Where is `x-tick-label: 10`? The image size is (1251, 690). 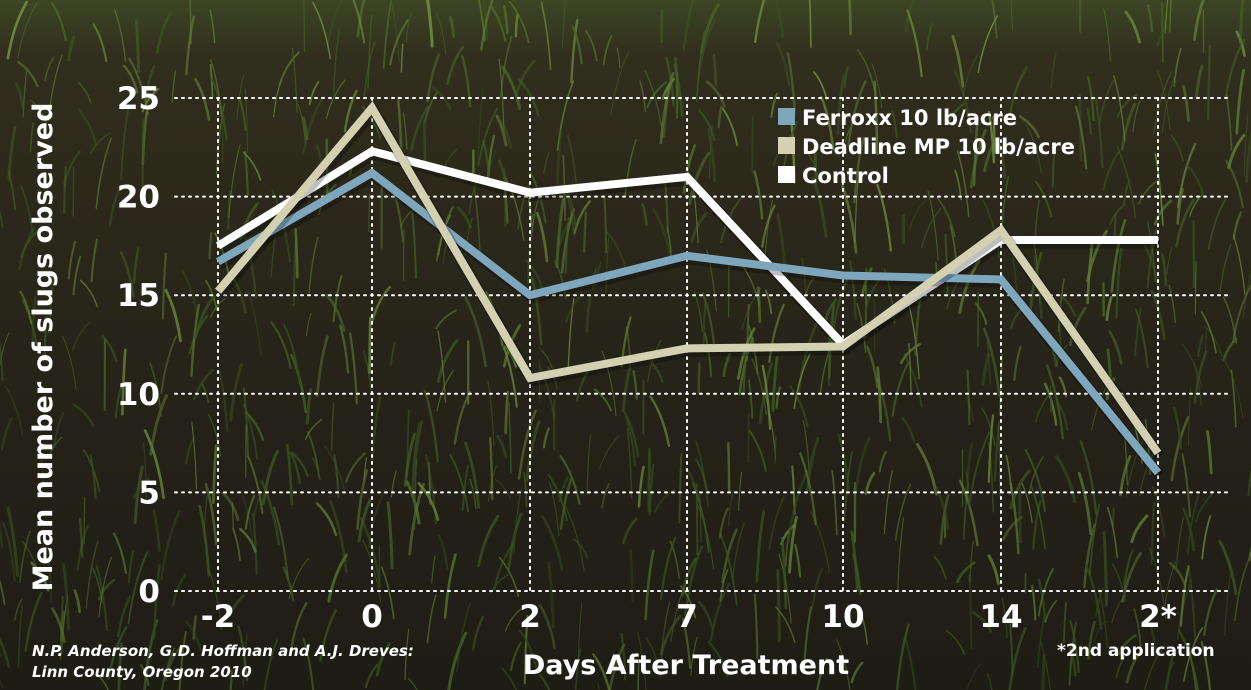
x-tick-label: 10 is located at coordinates (842, 617).